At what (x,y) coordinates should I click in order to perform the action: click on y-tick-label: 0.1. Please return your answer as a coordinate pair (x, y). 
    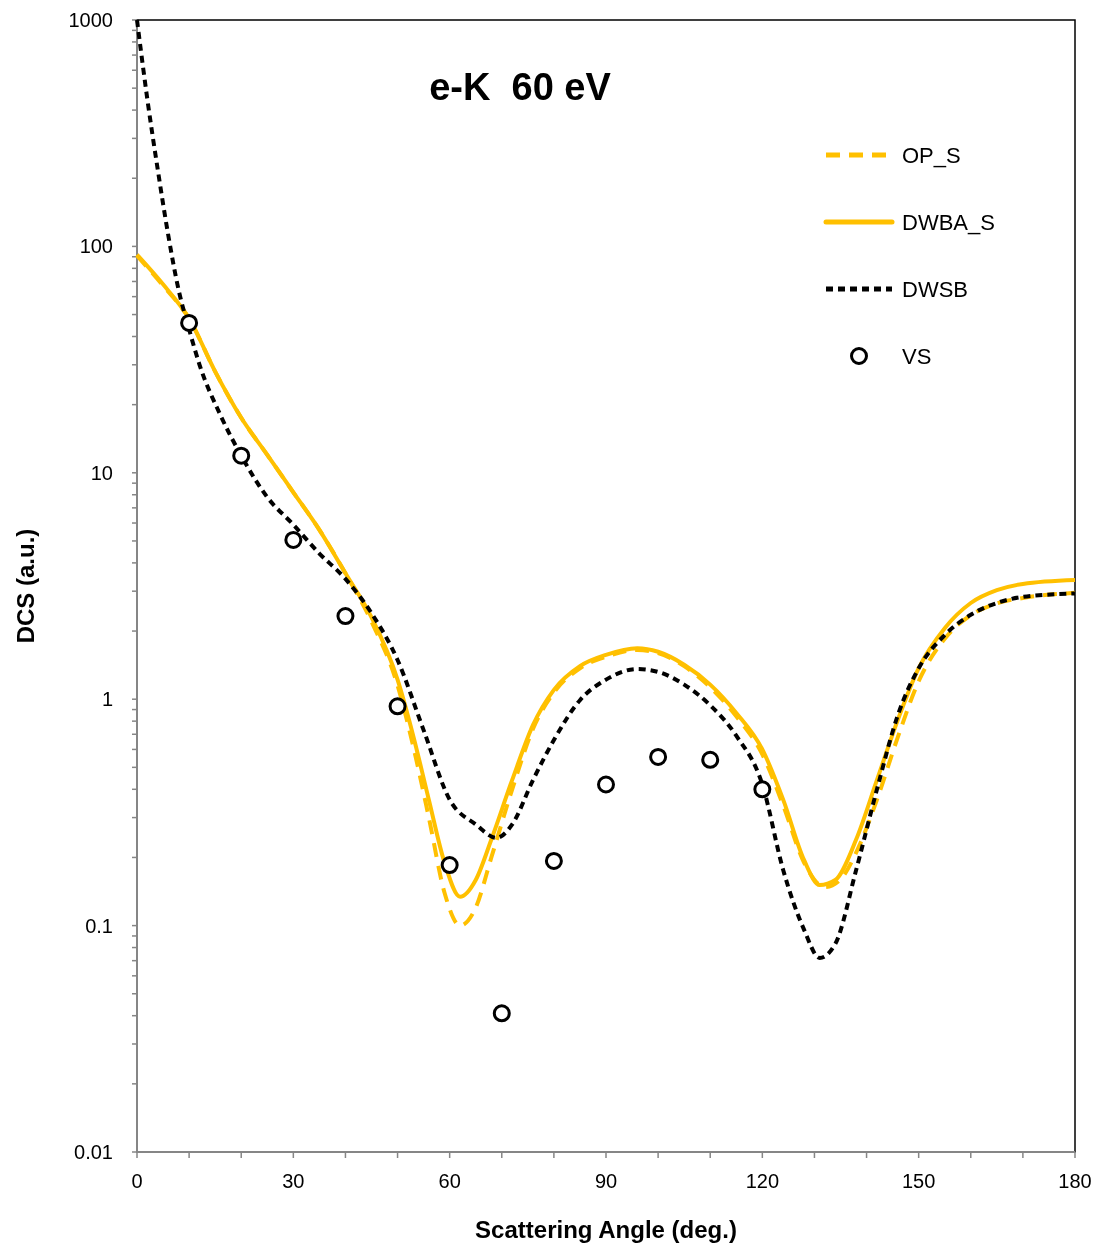
    Looking at the image, I should click on (99, 925).